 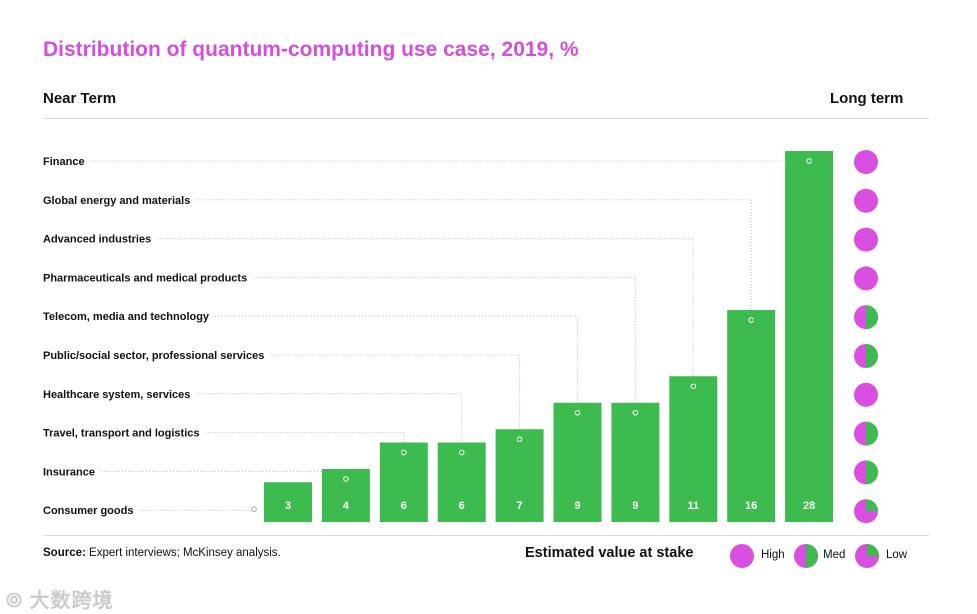 What do you see at coordinates (867, 98) in the screenshot?
I see `long-term-header: Long term` at bounding box center [867, 98].